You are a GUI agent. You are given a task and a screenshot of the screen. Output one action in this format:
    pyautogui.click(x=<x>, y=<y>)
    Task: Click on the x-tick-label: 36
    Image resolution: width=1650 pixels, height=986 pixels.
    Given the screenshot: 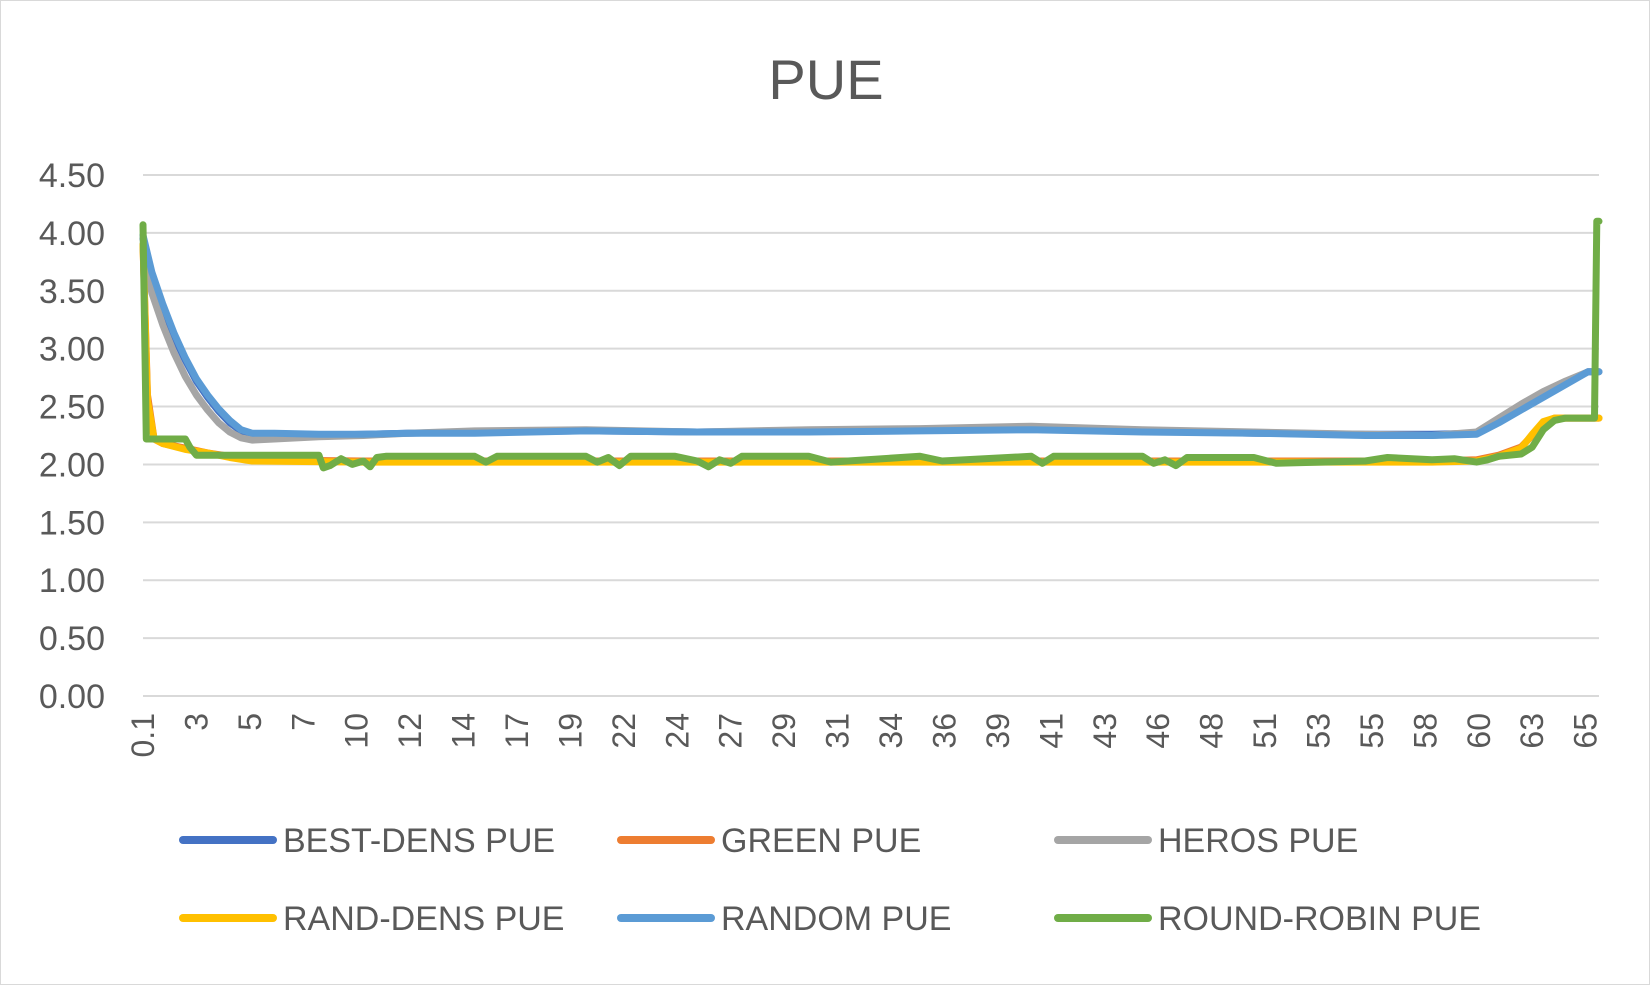 What is the action you would take?
    pyautogui.click(x=944, y=731)
    